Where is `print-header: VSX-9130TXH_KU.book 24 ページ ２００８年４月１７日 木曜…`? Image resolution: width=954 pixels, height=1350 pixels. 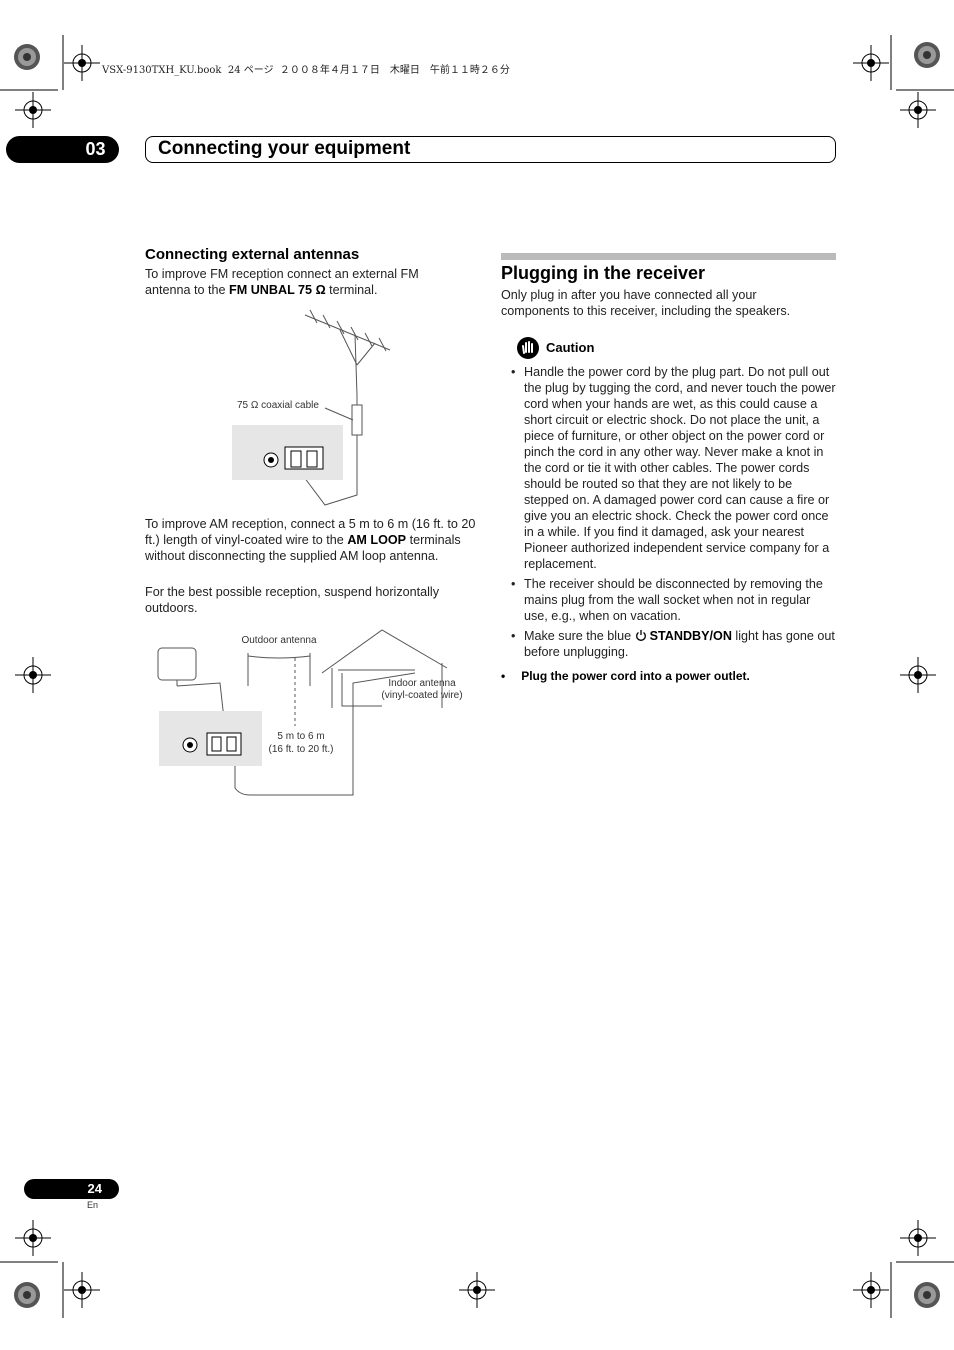
print-header: VSX-9130TXH_KU.book 24 ページ ２００８年４月１７日 木曜… is located at coordinates (306, 70).